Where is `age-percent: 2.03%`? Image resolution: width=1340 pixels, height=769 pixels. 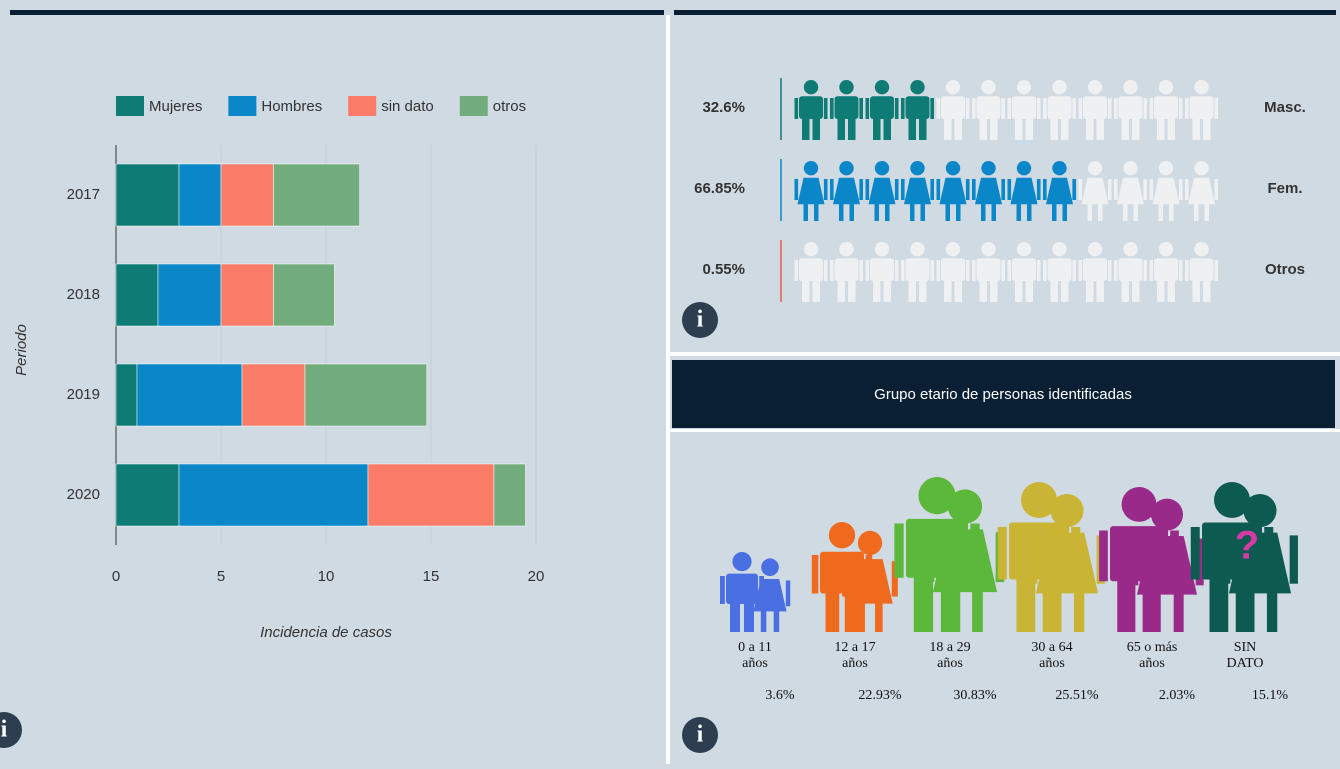
age-percent: 2.03% is located at coordinates (1177, 695).